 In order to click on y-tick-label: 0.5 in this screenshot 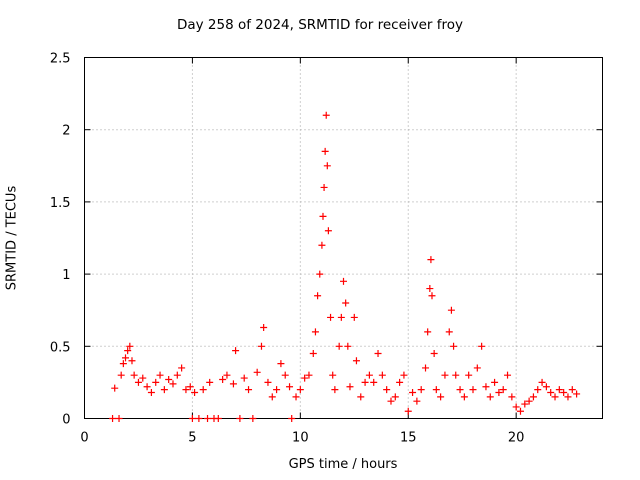, I will do `click(60, 347)`.